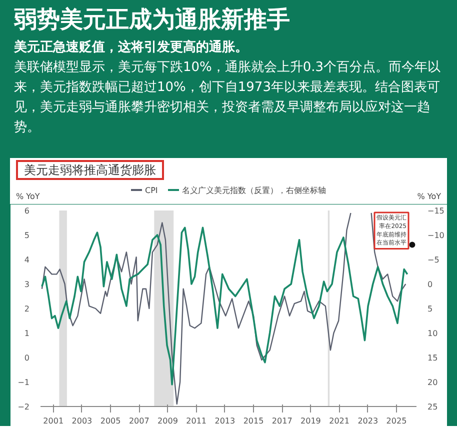 This screenshot has height=435, width=457. Describe the element at coordinates (27, 235) in the screenshot. I see `y-tick-label: 5` at that location.